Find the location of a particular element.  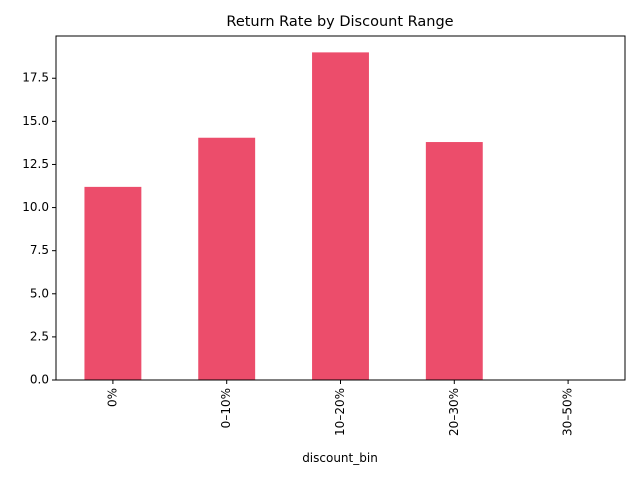

y-tick-label: 17.5 is located at coordinates (35, 78).